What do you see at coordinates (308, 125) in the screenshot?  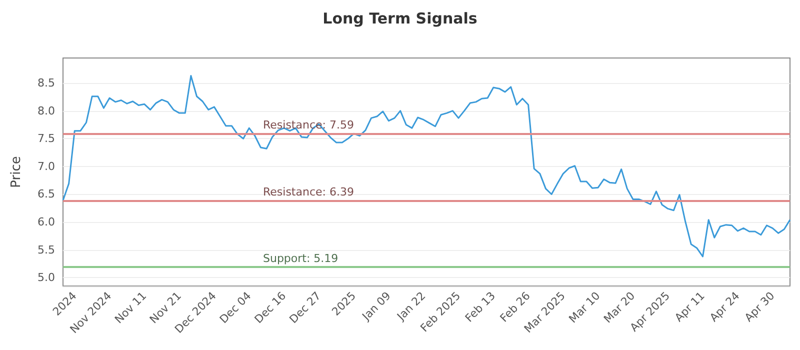 I see `ref-line-label: Resistance: 7.59` at bounding box center [308, 125].